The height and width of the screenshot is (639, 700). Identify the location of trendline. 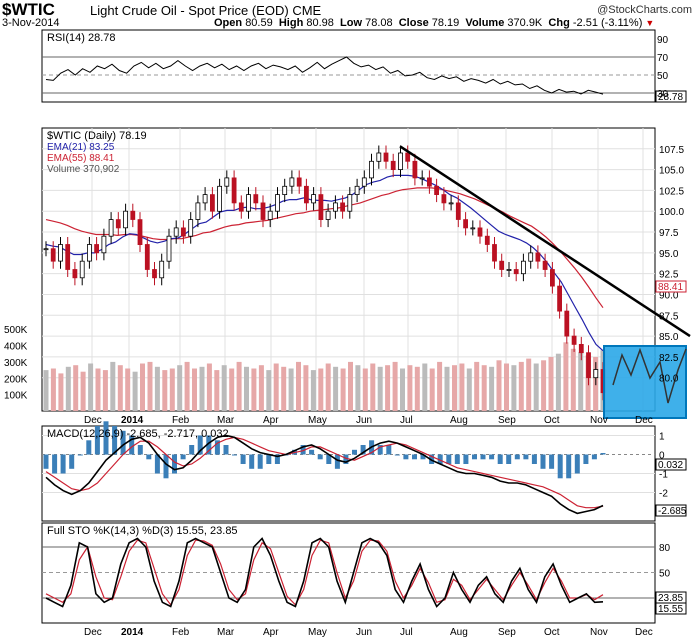
(545, 241).